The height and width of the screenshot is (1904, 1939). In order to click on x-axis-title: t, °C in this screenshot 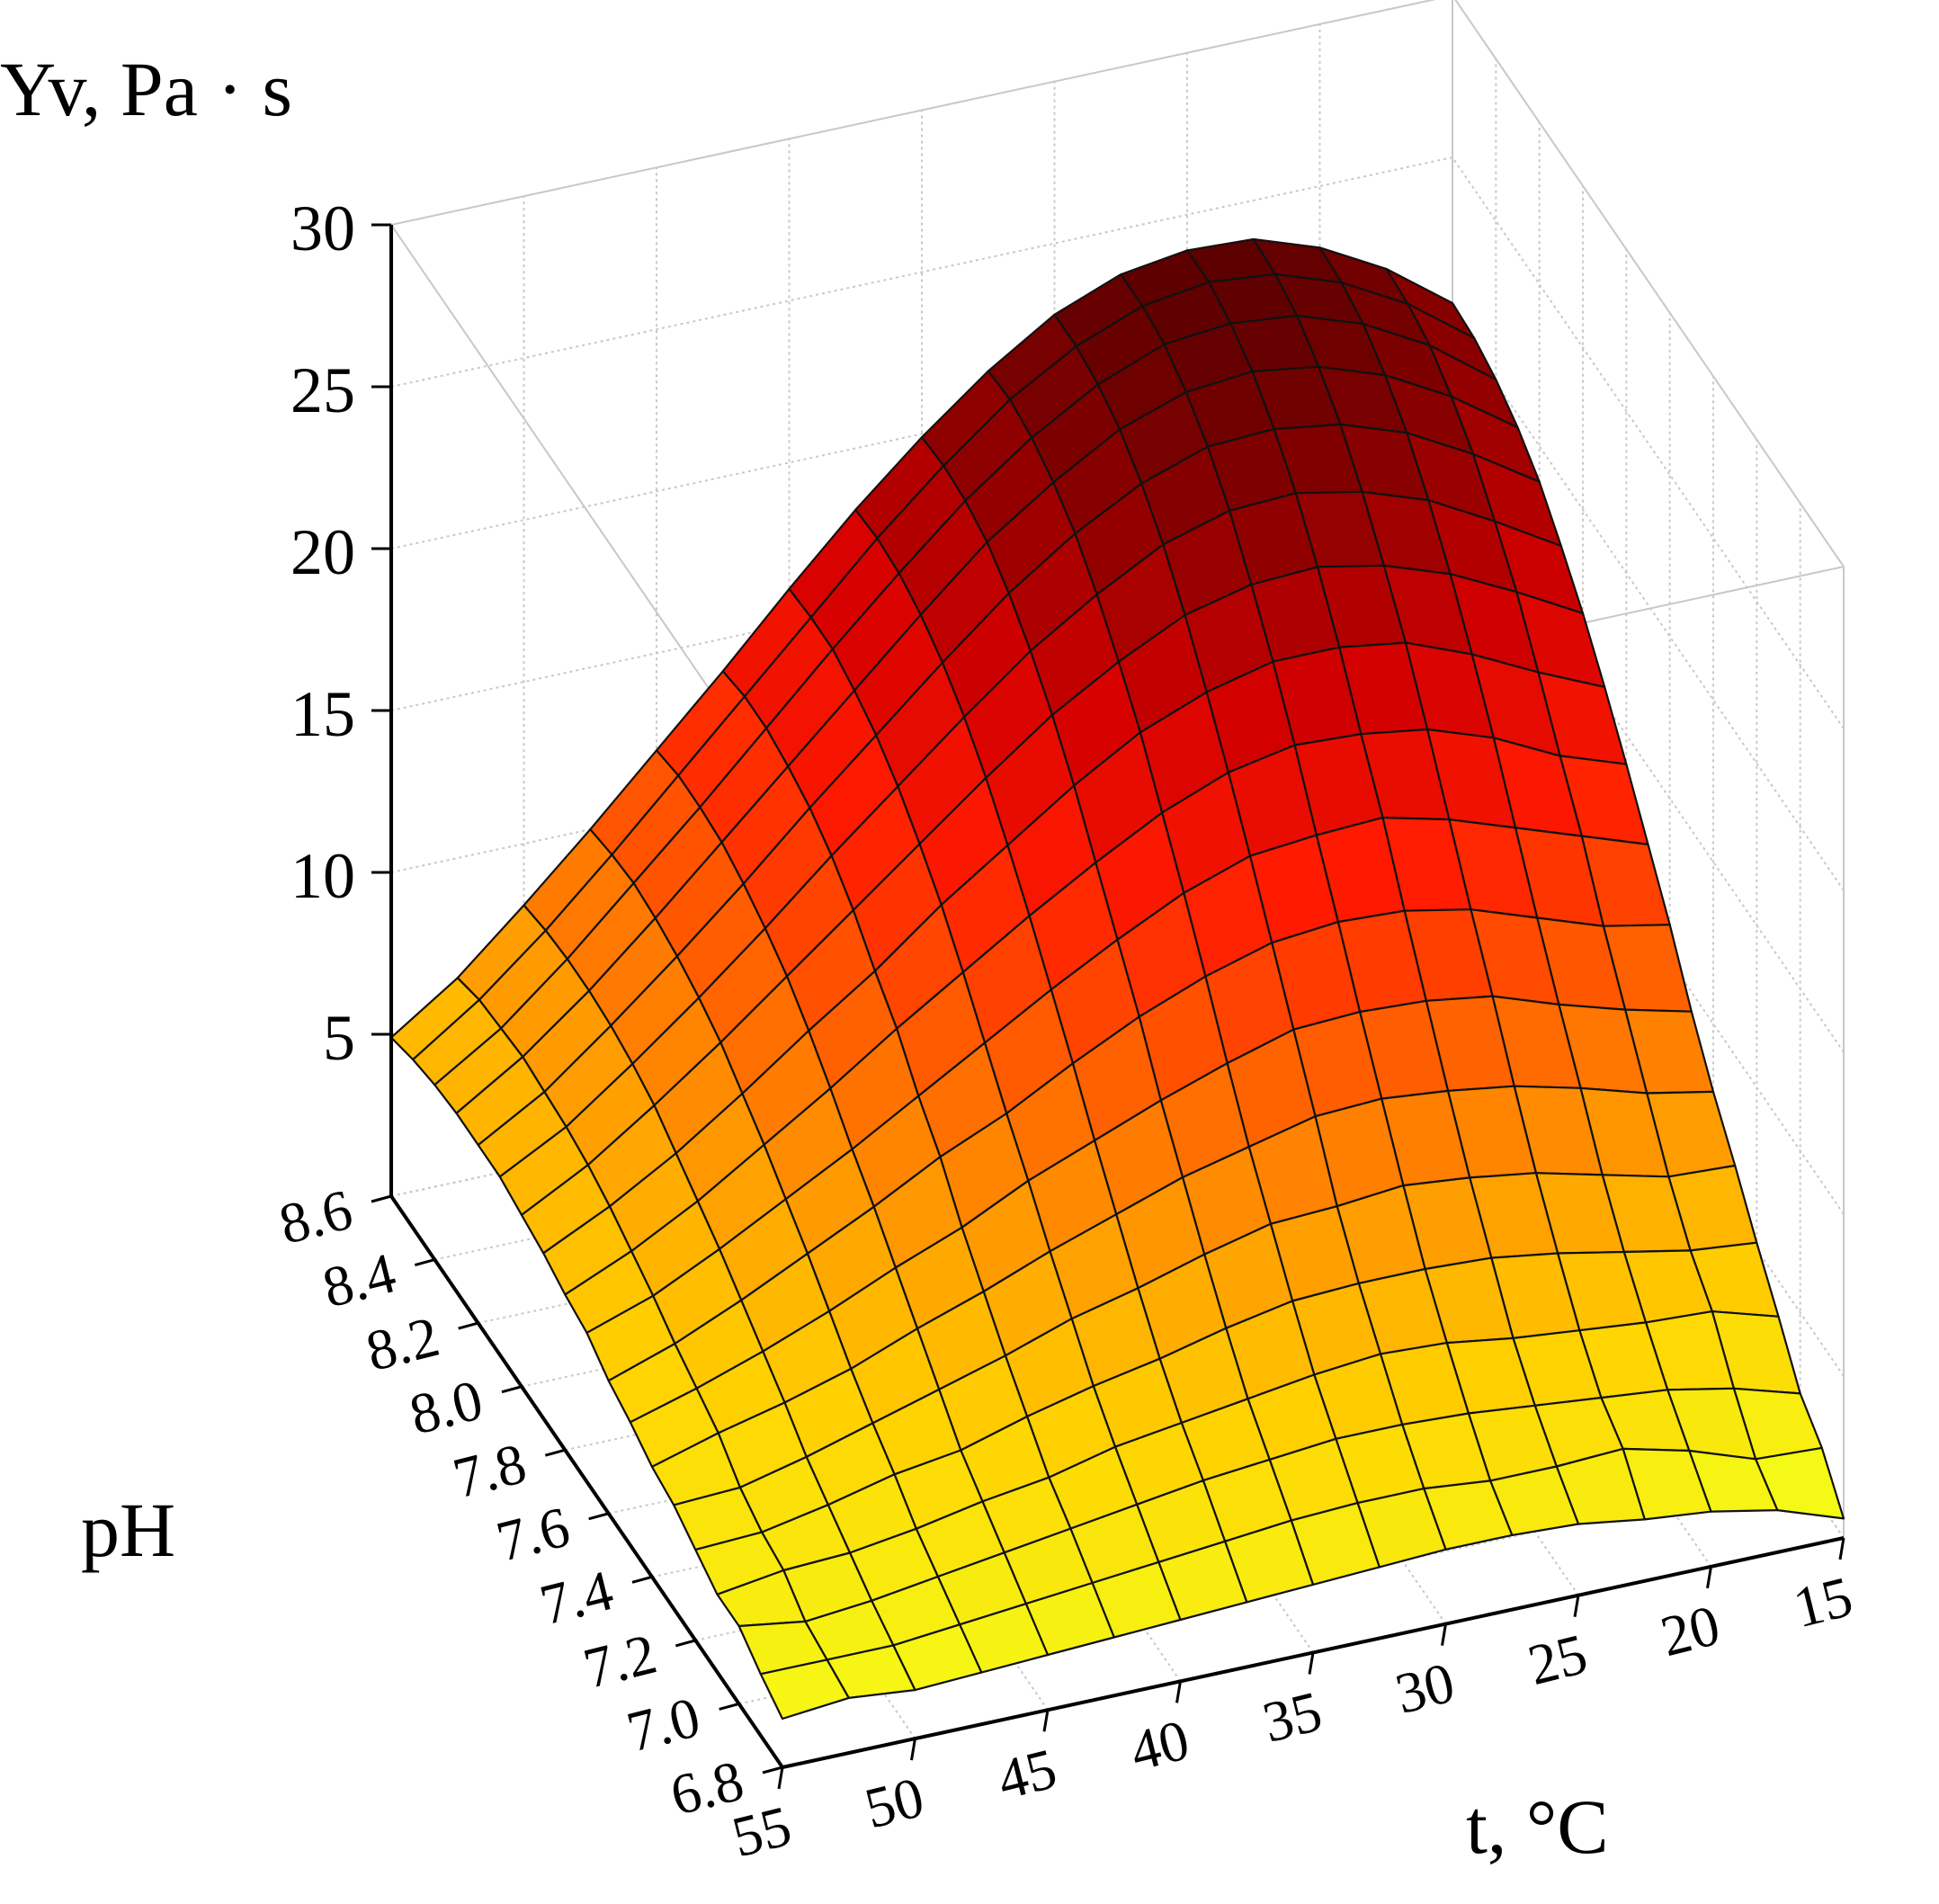, I will do `click(1537, 1826)`.